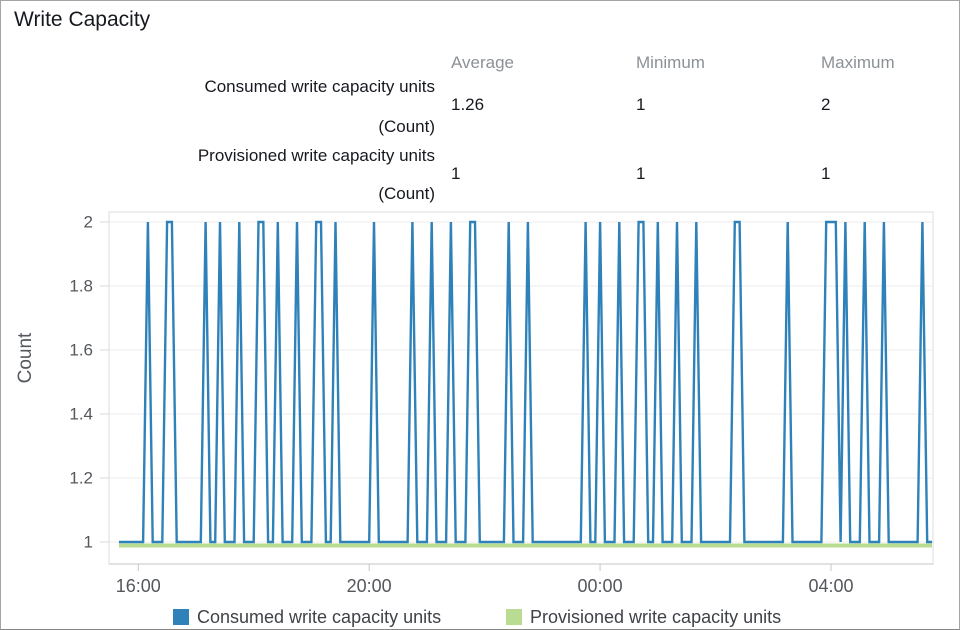 This screenshot has width=960, height=630. I want to click on col-header-maximum: Maximum, so click(858, 62).